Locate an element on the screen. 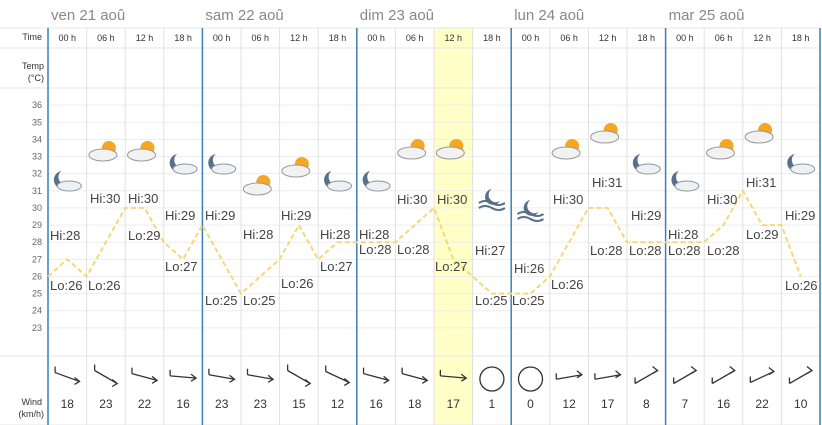 The width and height of the screenshot is (822, 425). wind-speed: 22 is located at coordinates (762, 404).